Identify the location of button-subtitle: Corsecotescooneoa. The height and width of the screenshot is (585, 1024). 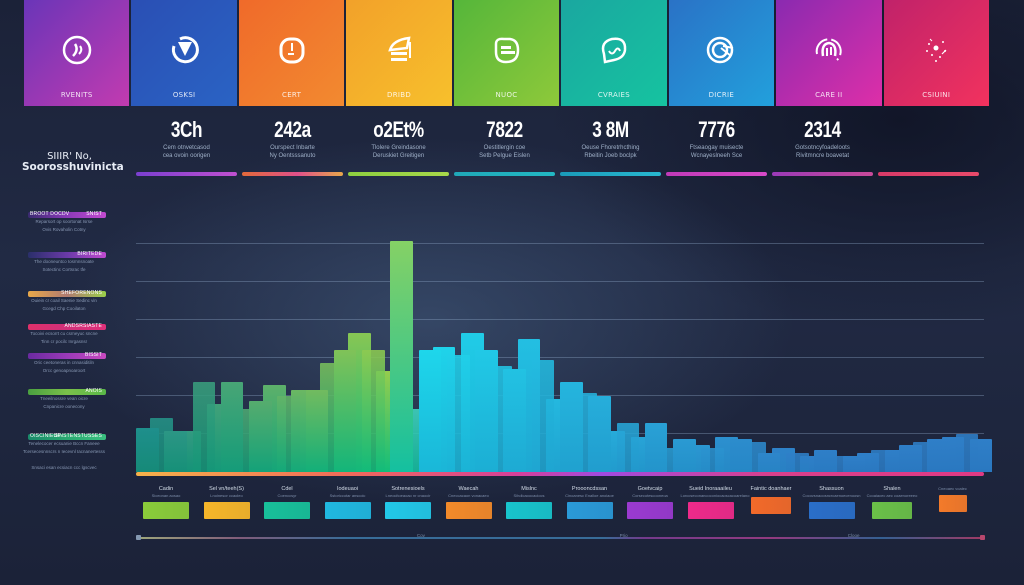
(650, 495).